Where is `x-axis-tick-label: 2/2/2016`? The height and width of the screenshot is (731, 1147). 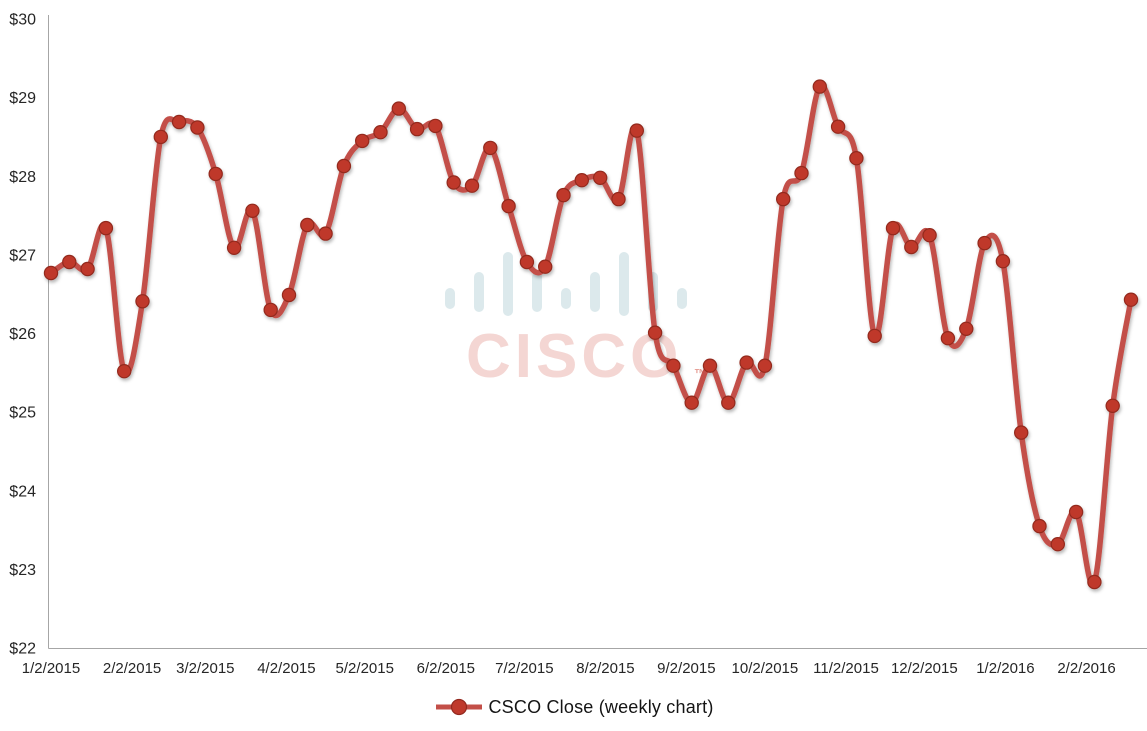
x-axis-tick-label: 2/2/2016 is located at coordinates (1086, 668).